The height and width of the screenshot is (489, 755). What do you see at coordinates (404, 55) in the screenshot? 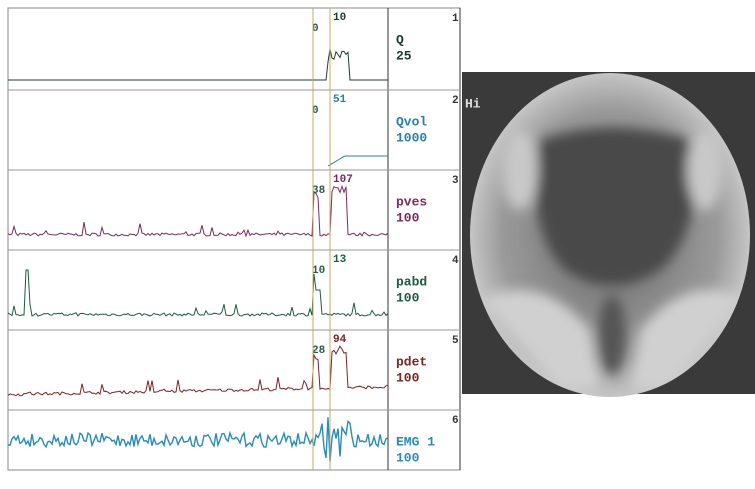
I see `channel-scale: 25` at bounding box center [404, 55].